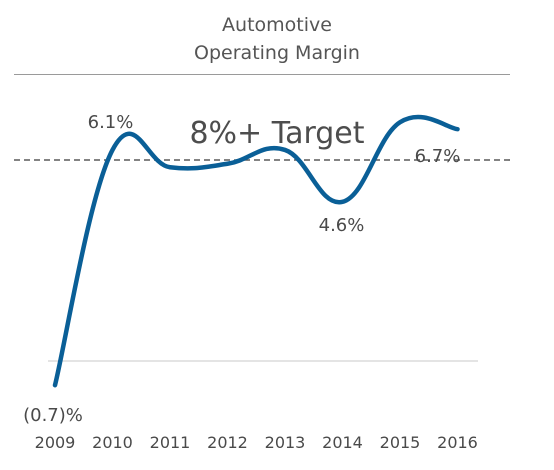  Describe the element at coordinates (342, 442) in the screenshot. I see `x-tick-label-2014: 2014` at that location.